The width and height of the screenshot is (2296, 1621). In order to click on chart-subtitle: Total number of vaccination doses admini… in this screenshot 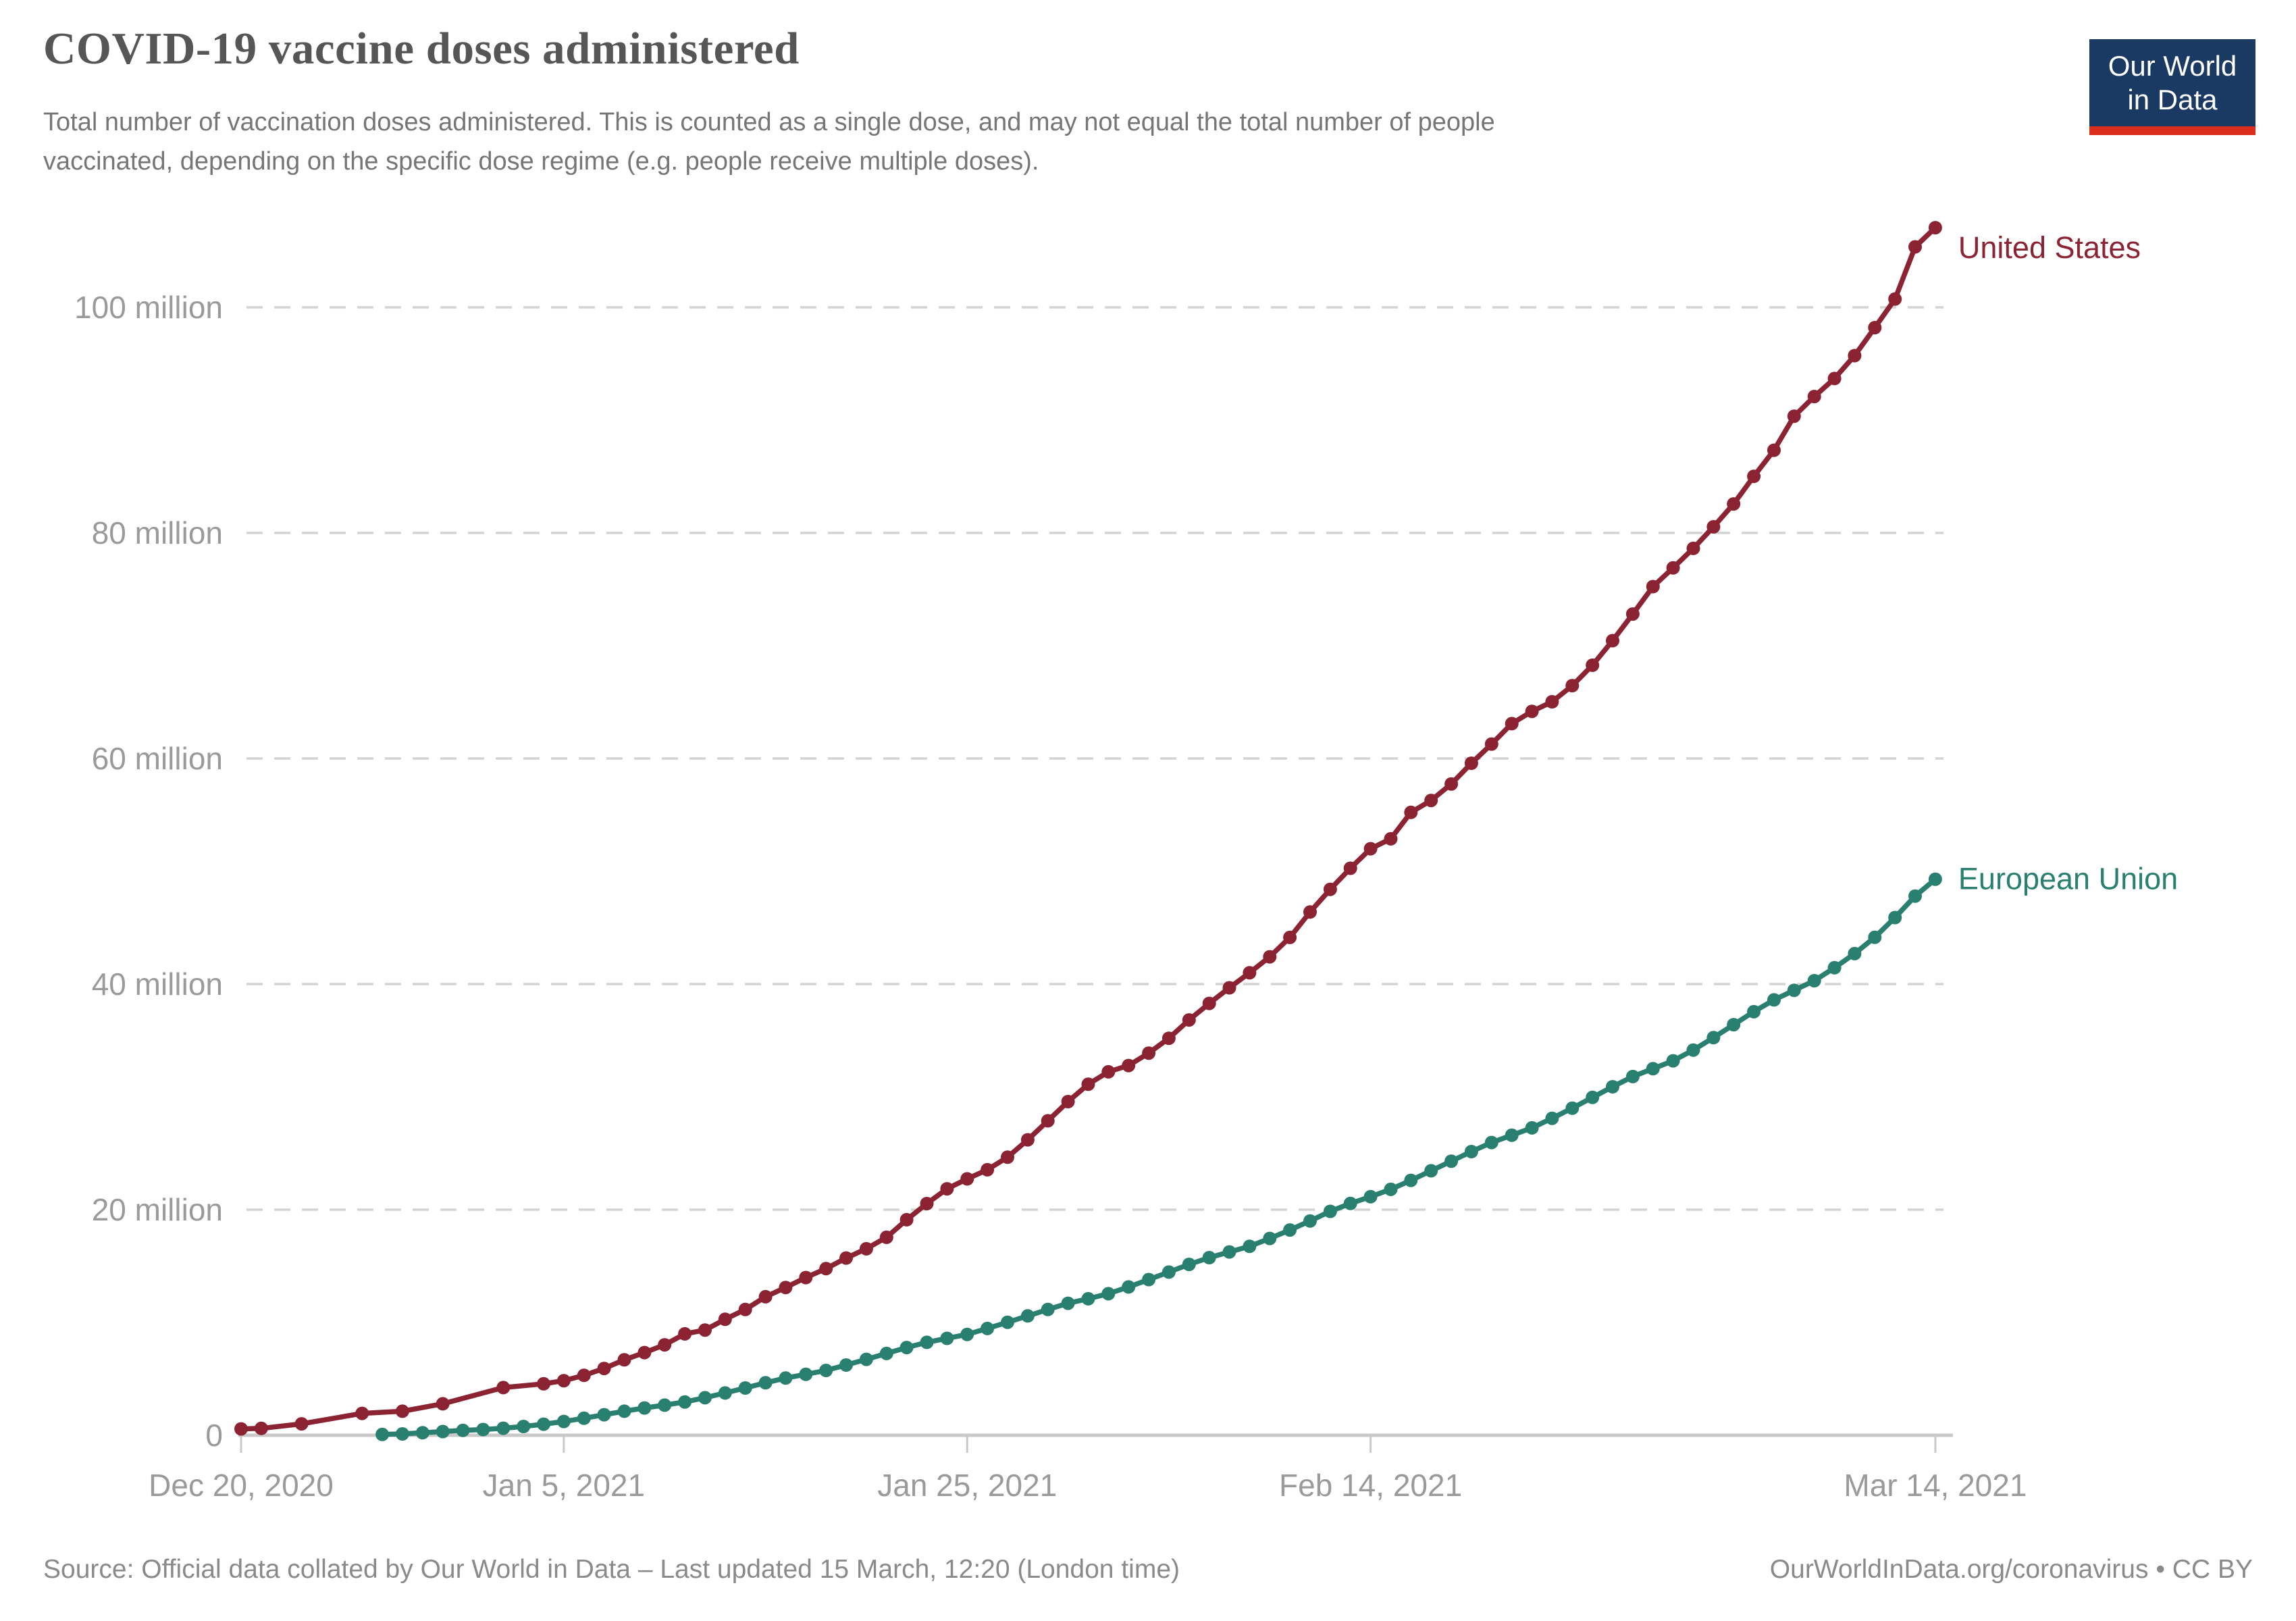, I will do `click(769, 142)`.